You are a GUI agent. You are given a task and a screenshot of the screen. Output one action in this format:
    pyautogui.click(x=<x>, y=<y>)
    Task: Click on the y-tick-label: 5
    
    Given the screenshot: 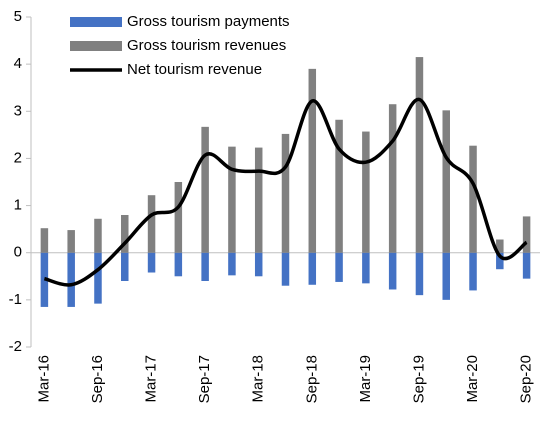 What is the action you would take?
    pyautogui.click(x=18, y=16)
    